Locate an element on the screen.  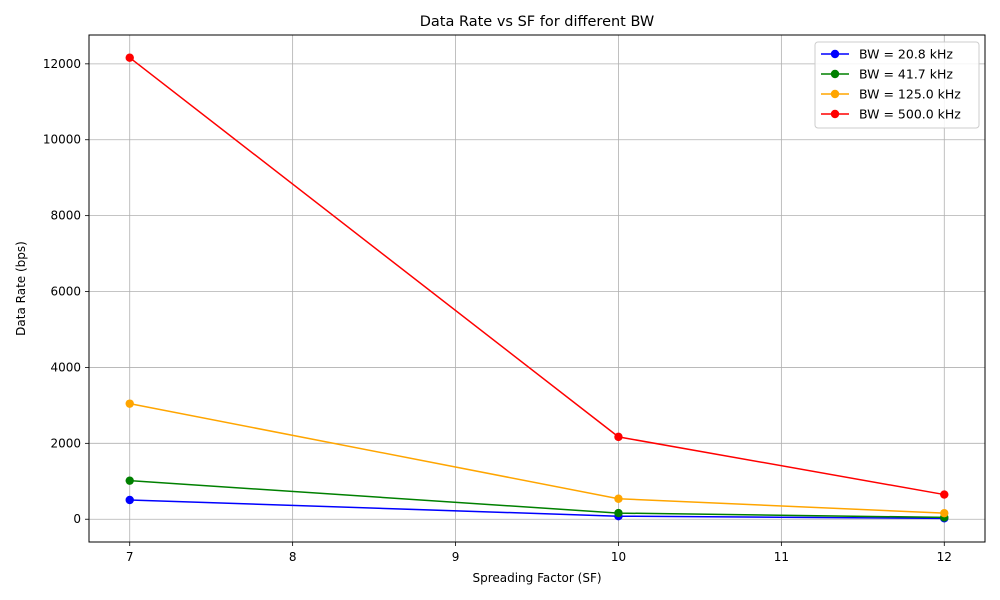
legend-label: BW = 20.8 kHz is located at coordinates (906, 54).